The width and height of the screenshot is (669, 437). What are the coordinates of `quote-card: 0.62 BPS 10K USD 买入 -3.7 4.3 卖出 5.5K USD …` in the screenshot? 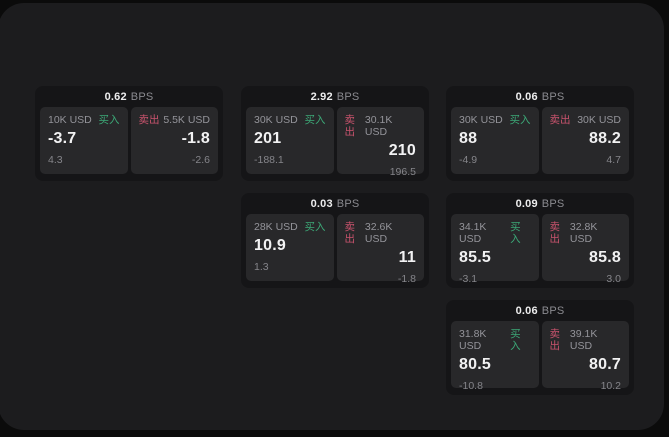 It's located at (129, 133).